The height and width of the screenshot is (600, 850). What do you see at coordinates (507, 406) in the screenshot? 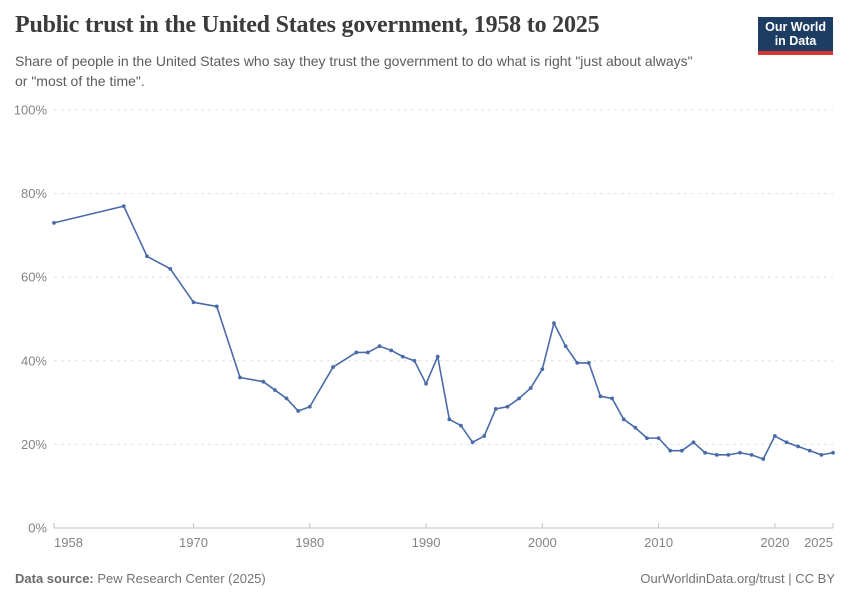
I see `trust-point-1997` at bounding box center [507, 406].